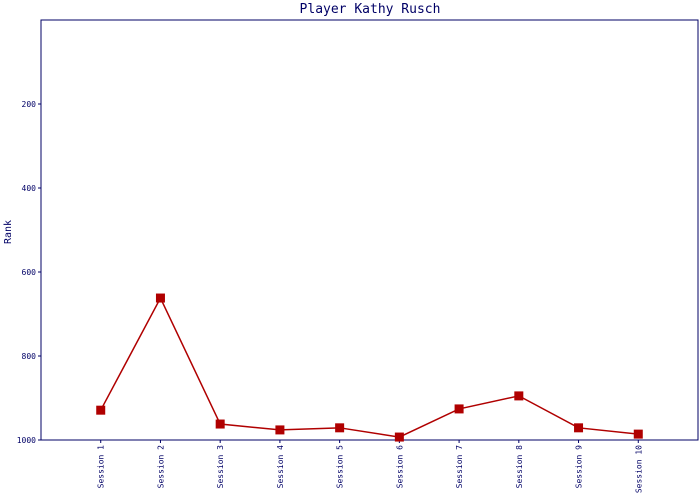 The height and width of the screenshot is (500, 700). I want to click on y-axis-label: Rank, so click(8, 232).